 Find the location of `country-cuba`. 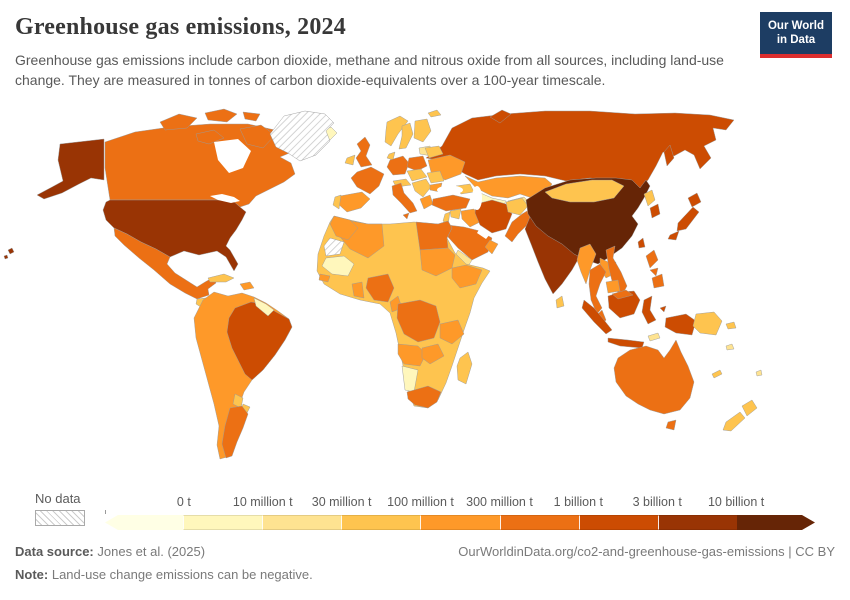

country-cuba is located at coordinates (221, 278).